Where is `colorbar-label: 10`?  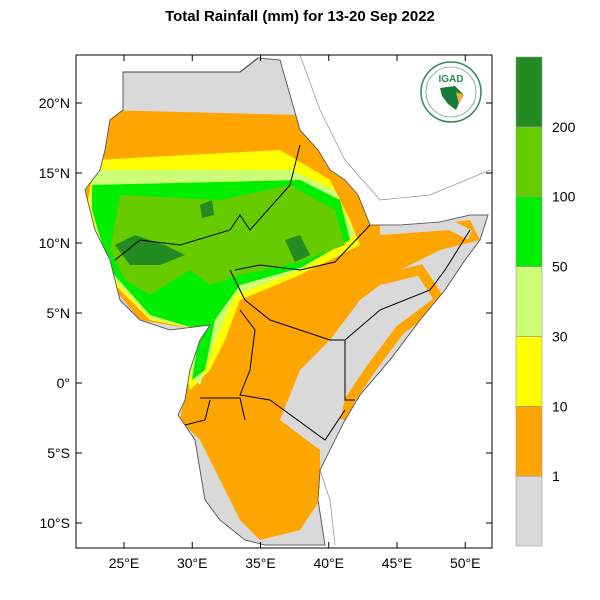 colorbar-label: 10 is located at coordinates (560, 406).